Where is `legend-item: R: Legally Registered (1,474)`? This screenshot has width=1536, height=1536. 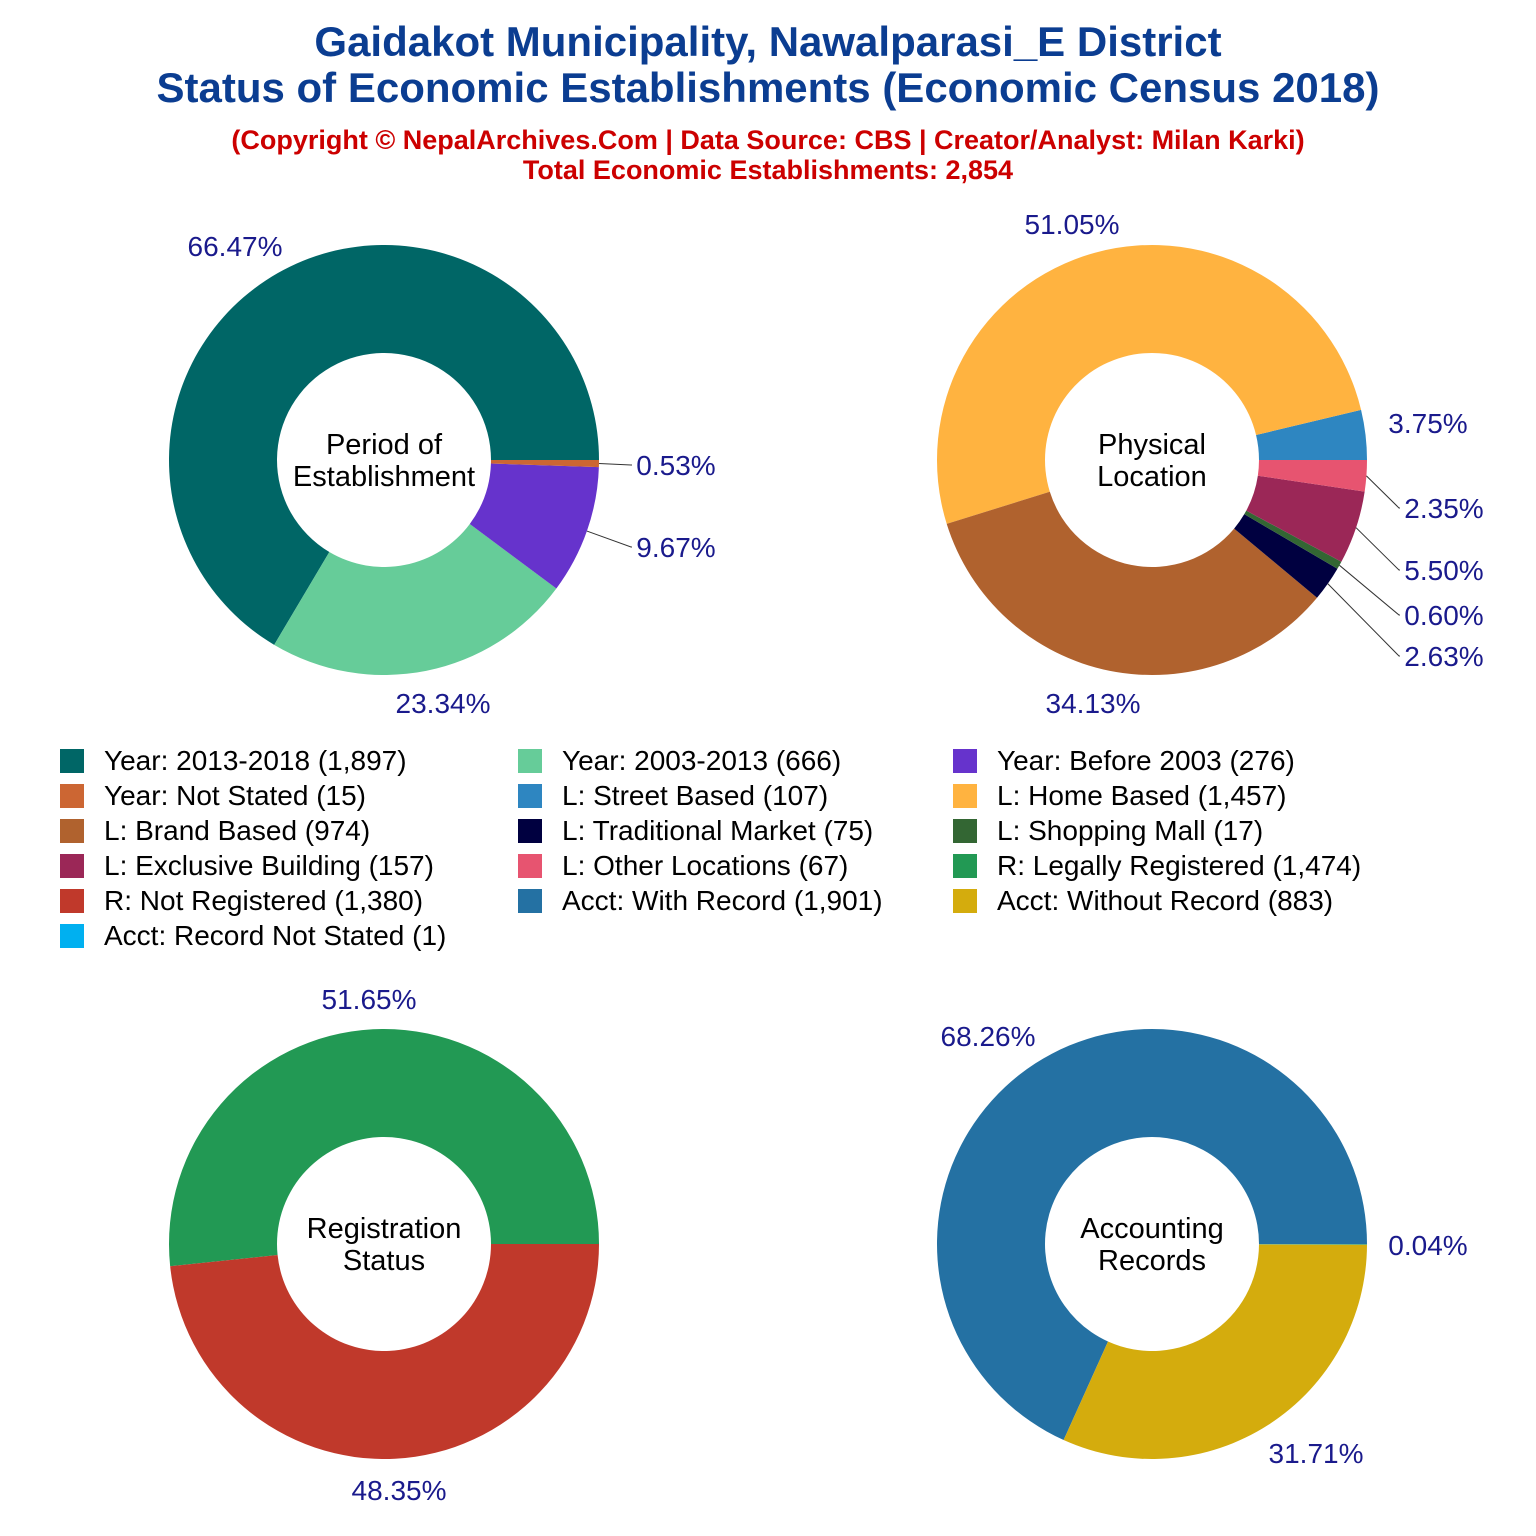 legend-item: R: Legally Registered (1,474) is located at coordinates (1157, 865).